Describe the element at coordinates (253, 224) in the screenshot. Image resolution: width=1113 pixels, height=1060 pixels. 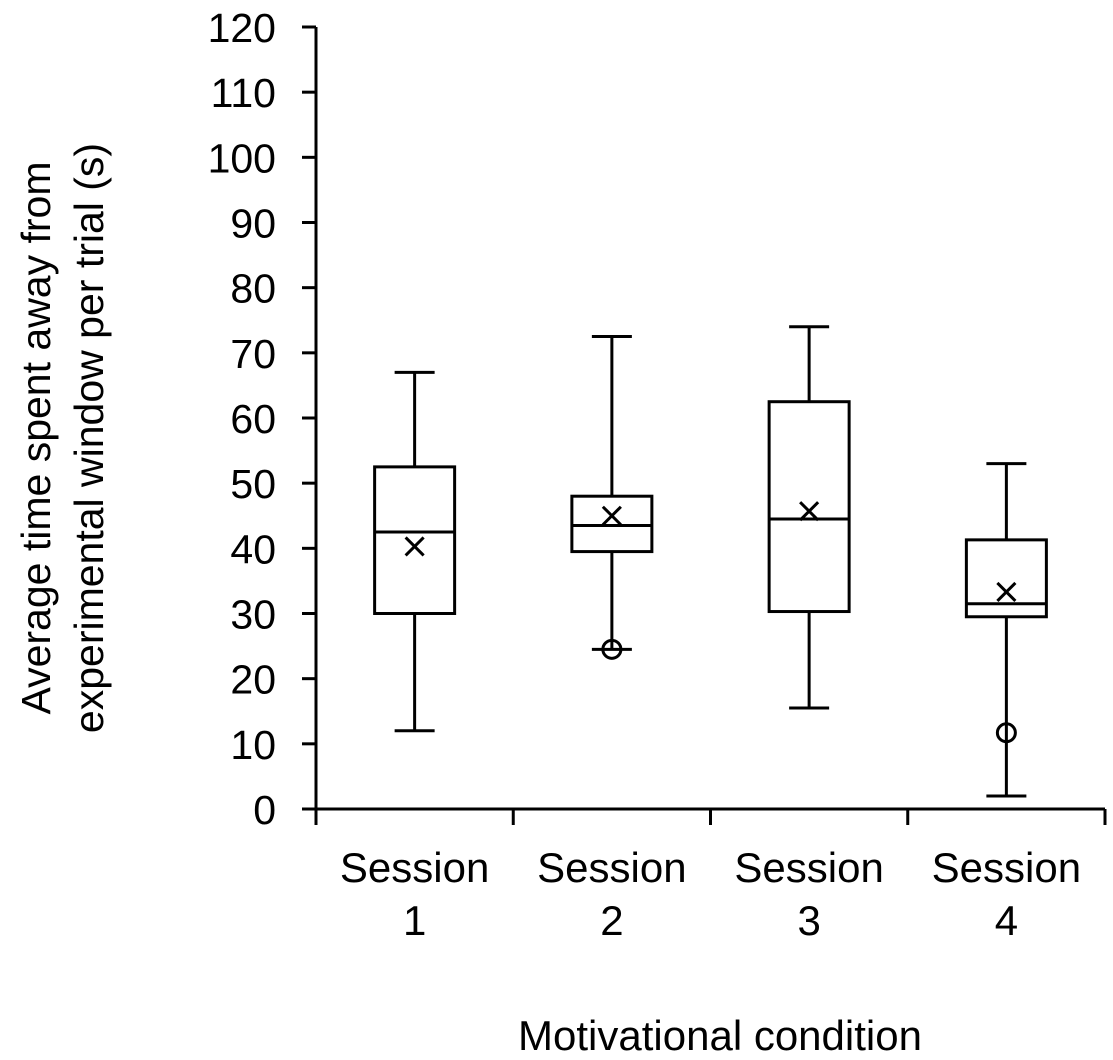
I see `y-tick-label: 90` at that location.